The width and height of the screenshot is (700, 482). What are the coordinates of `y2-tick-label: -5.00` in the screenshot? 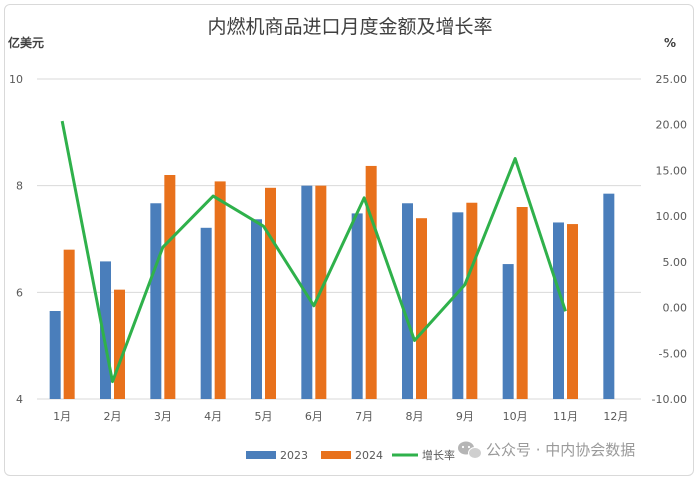 It's located at (673, 353).